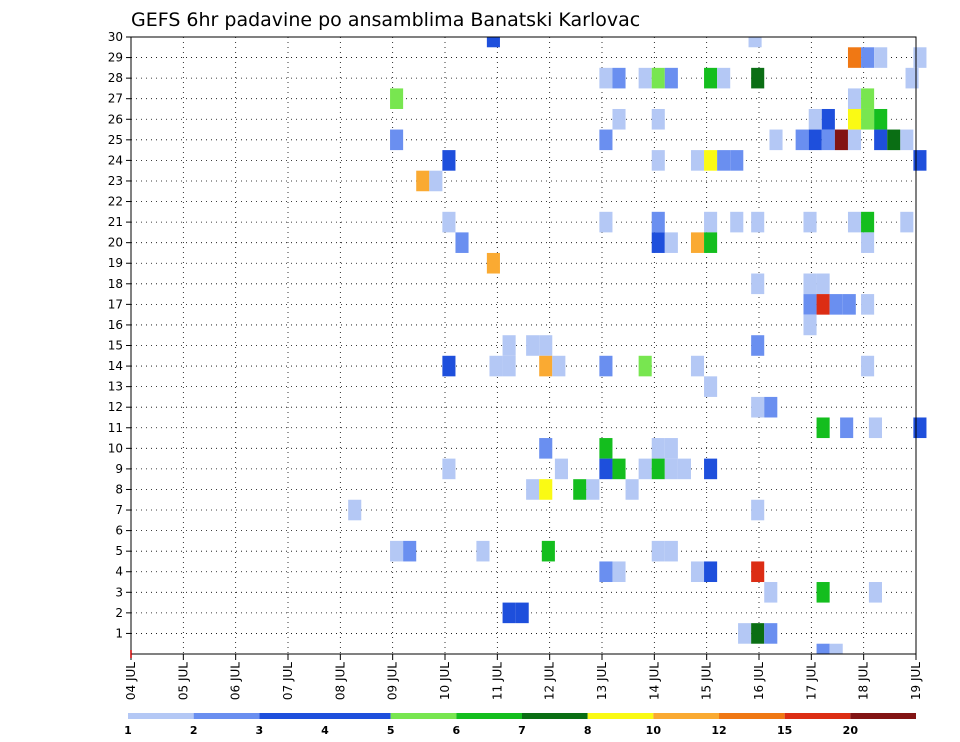 The height and width of the screenshot is (742, 960). I want to click on y-tick-label: 4, so click(119, 572).